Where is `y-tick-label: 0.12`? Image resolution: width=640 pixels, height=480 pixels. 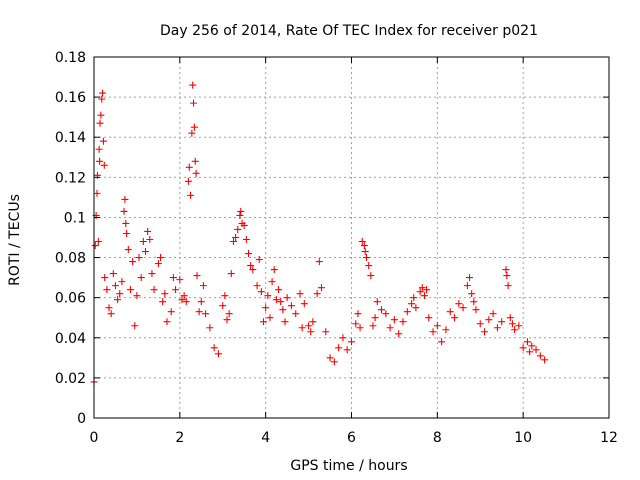 y-tick-label: 0.12 is located at coordinates (70, 178).